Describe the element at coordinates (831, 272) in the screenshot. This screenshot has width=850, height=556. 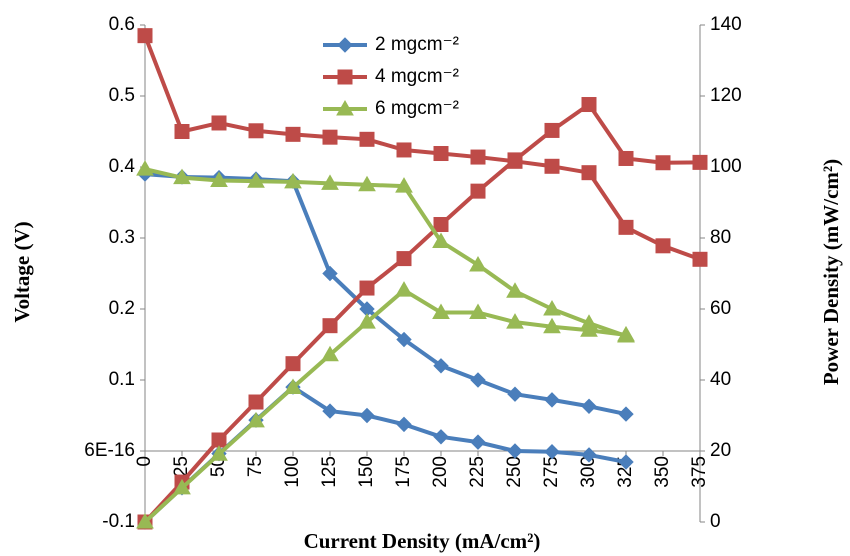
I see `y2-axis-title: Power Density (mW/cm²)` at that location.